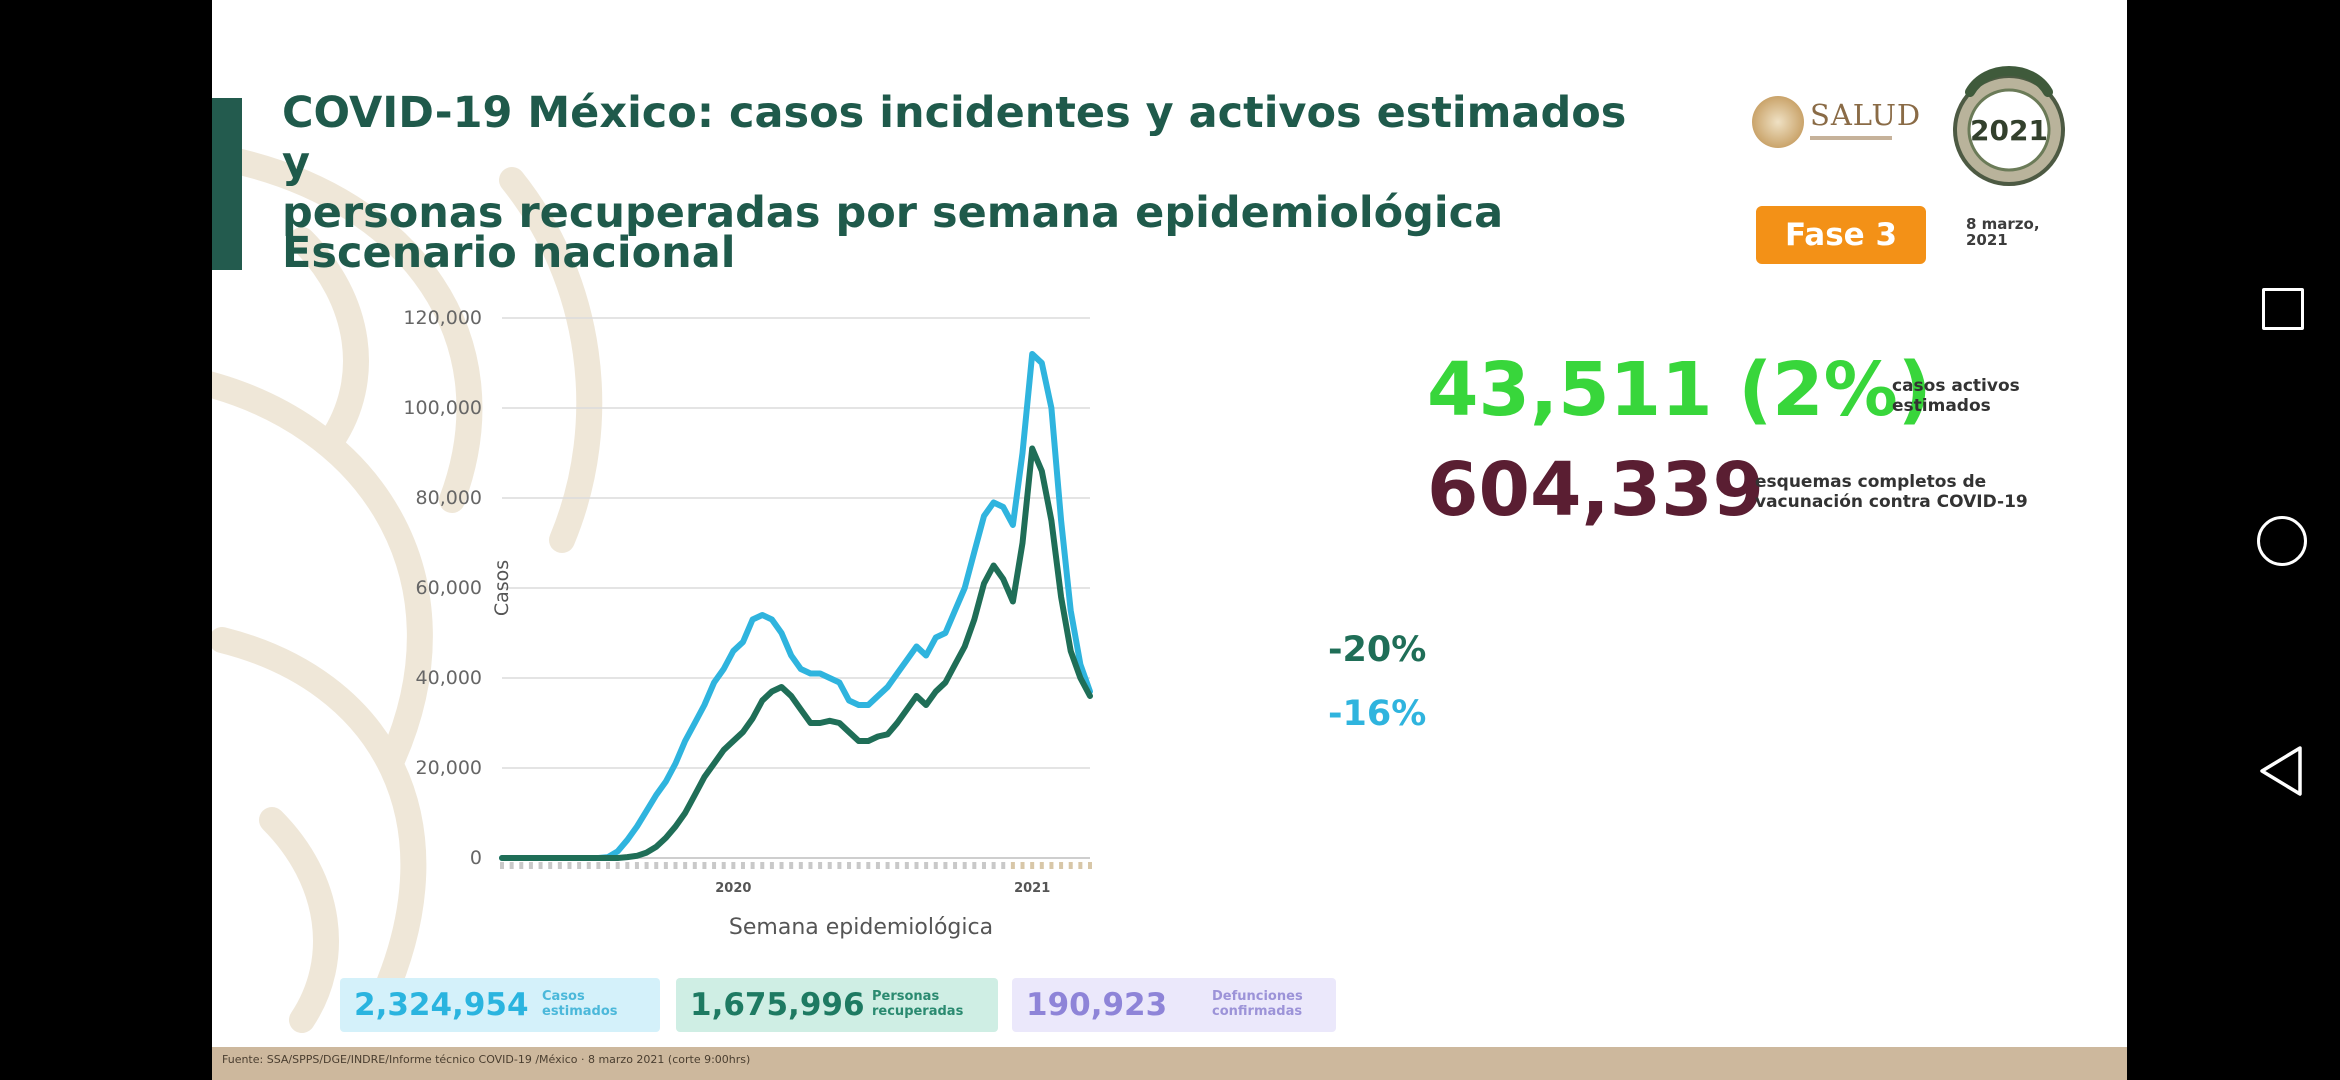 The height and width of the screenshot is (1080, 2340). I want to click on mexico-seal-icon, so click(1778, 122).